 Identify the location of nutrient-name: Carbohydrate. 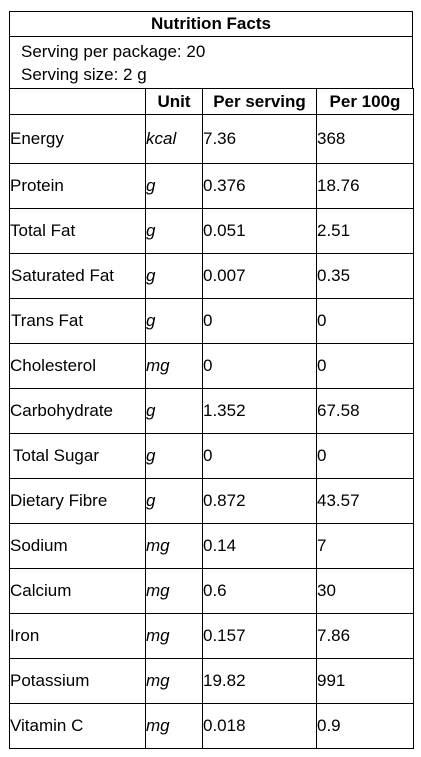
(77, 411).